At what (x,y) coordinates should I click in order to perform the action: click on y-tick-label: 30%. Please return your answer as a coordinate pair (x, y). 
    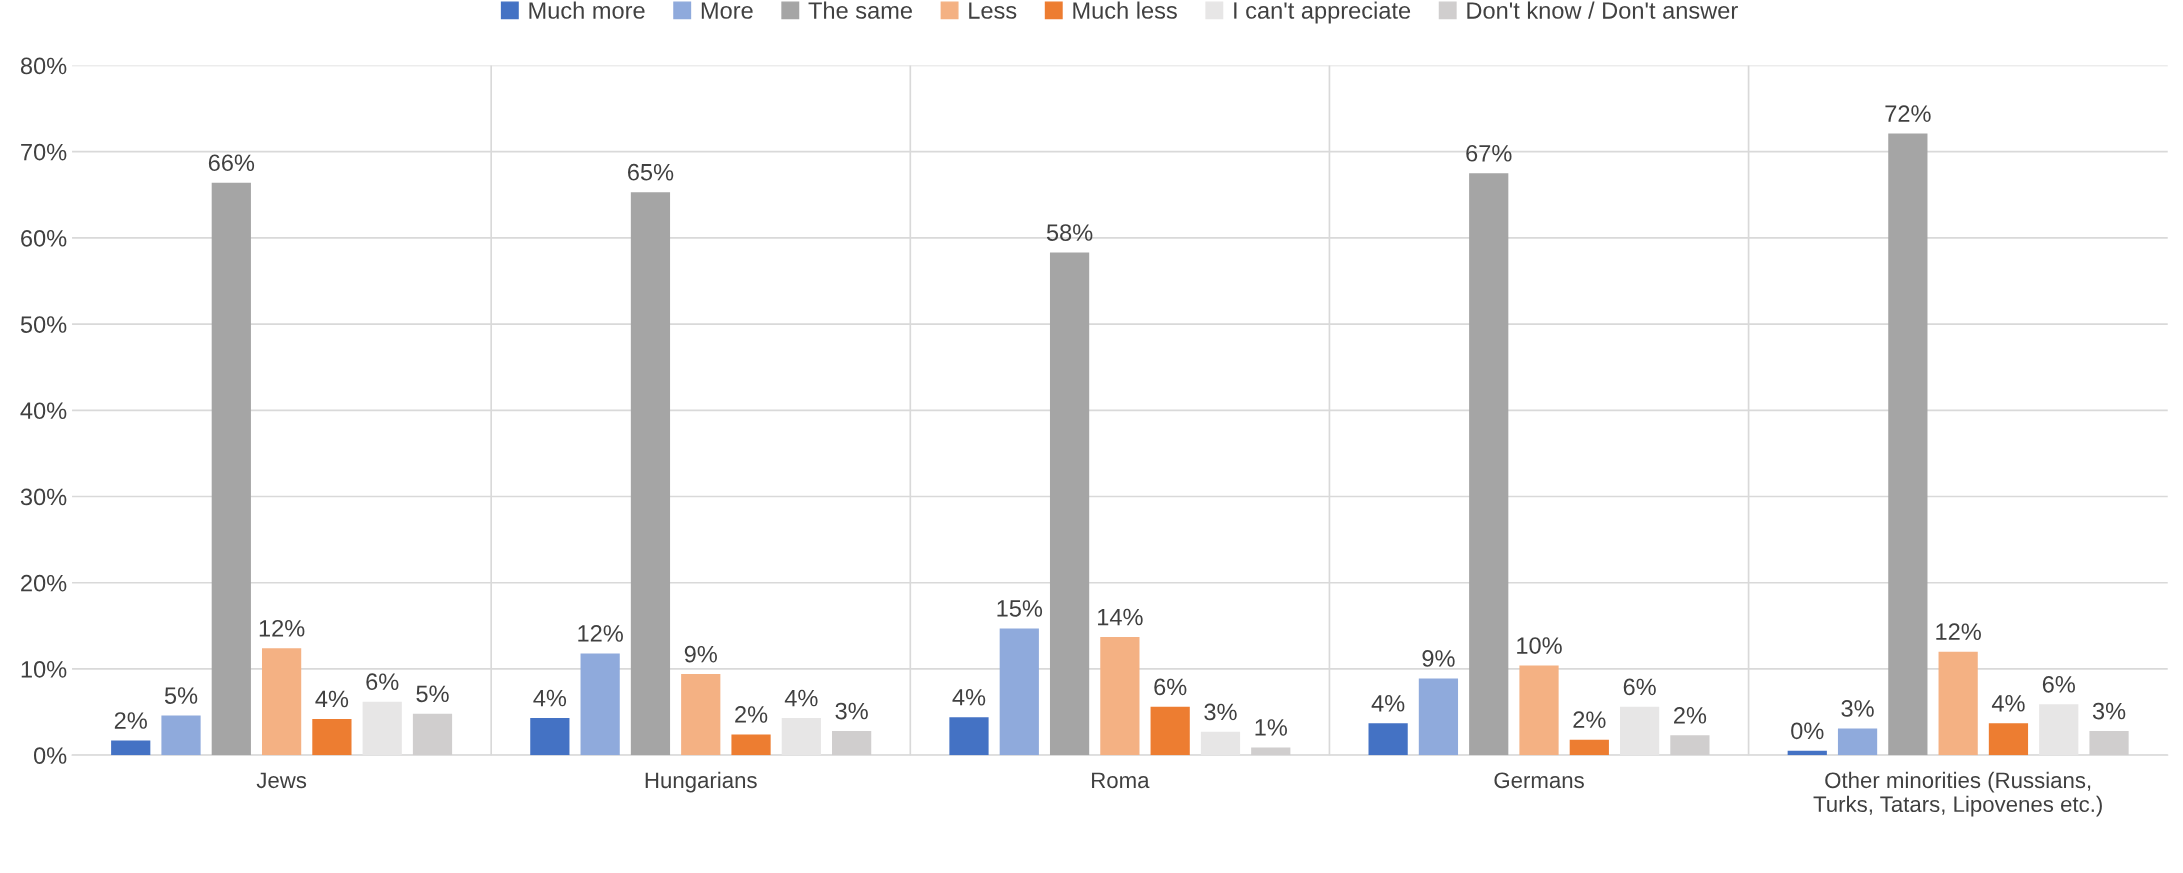
    Looking at the image, I should click on (43, 497).